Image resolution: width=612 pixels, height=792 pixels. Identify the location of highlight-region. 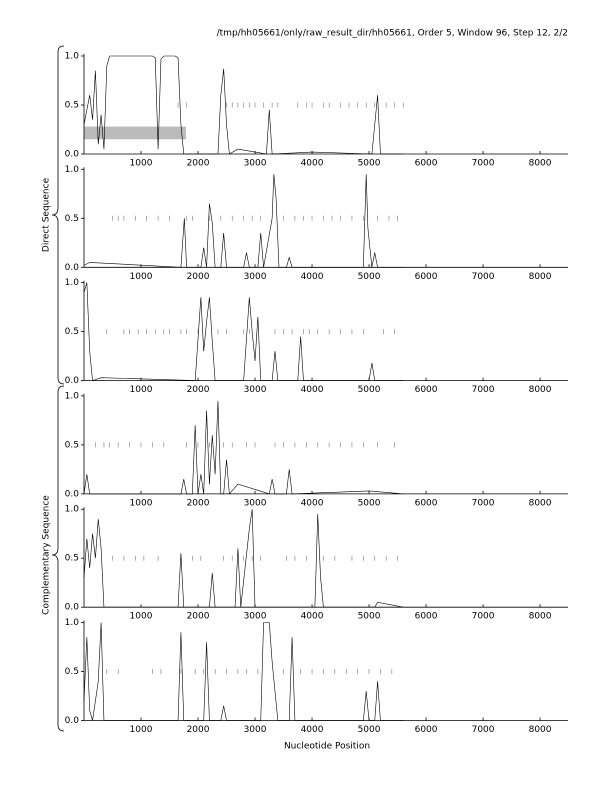
(135, 133).